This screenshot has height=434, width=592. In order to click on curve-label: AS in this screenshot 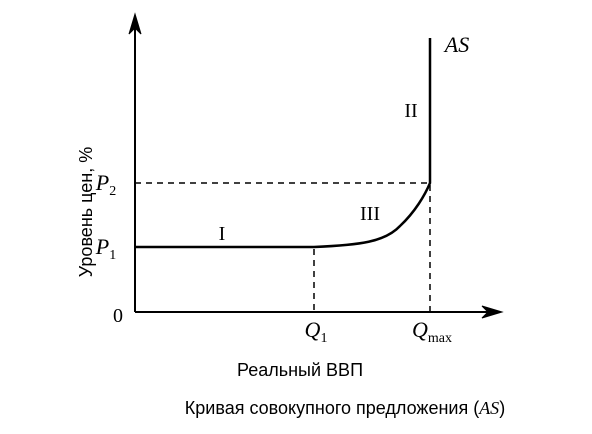, I will do `click(456, 44)`.